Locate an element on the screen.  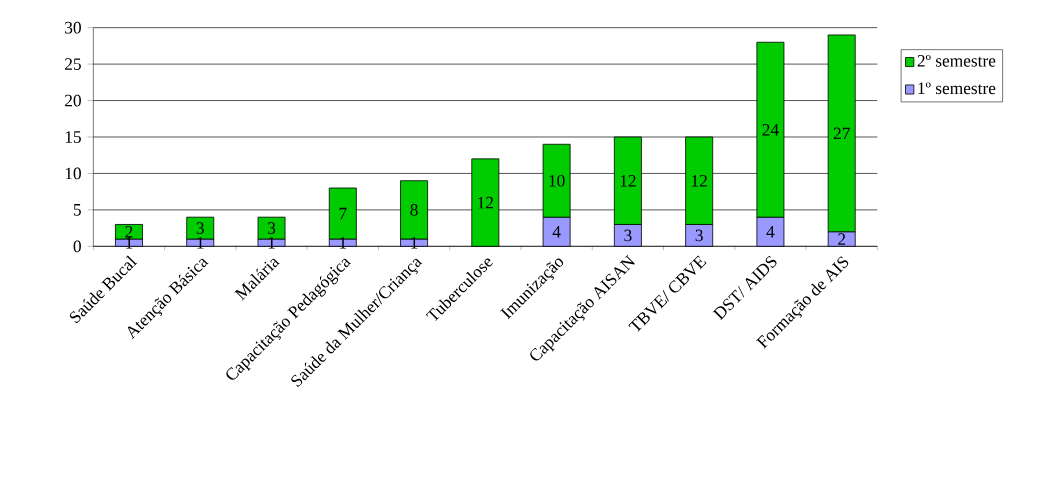
data-label: 10 is located at coordinates (557, 180).